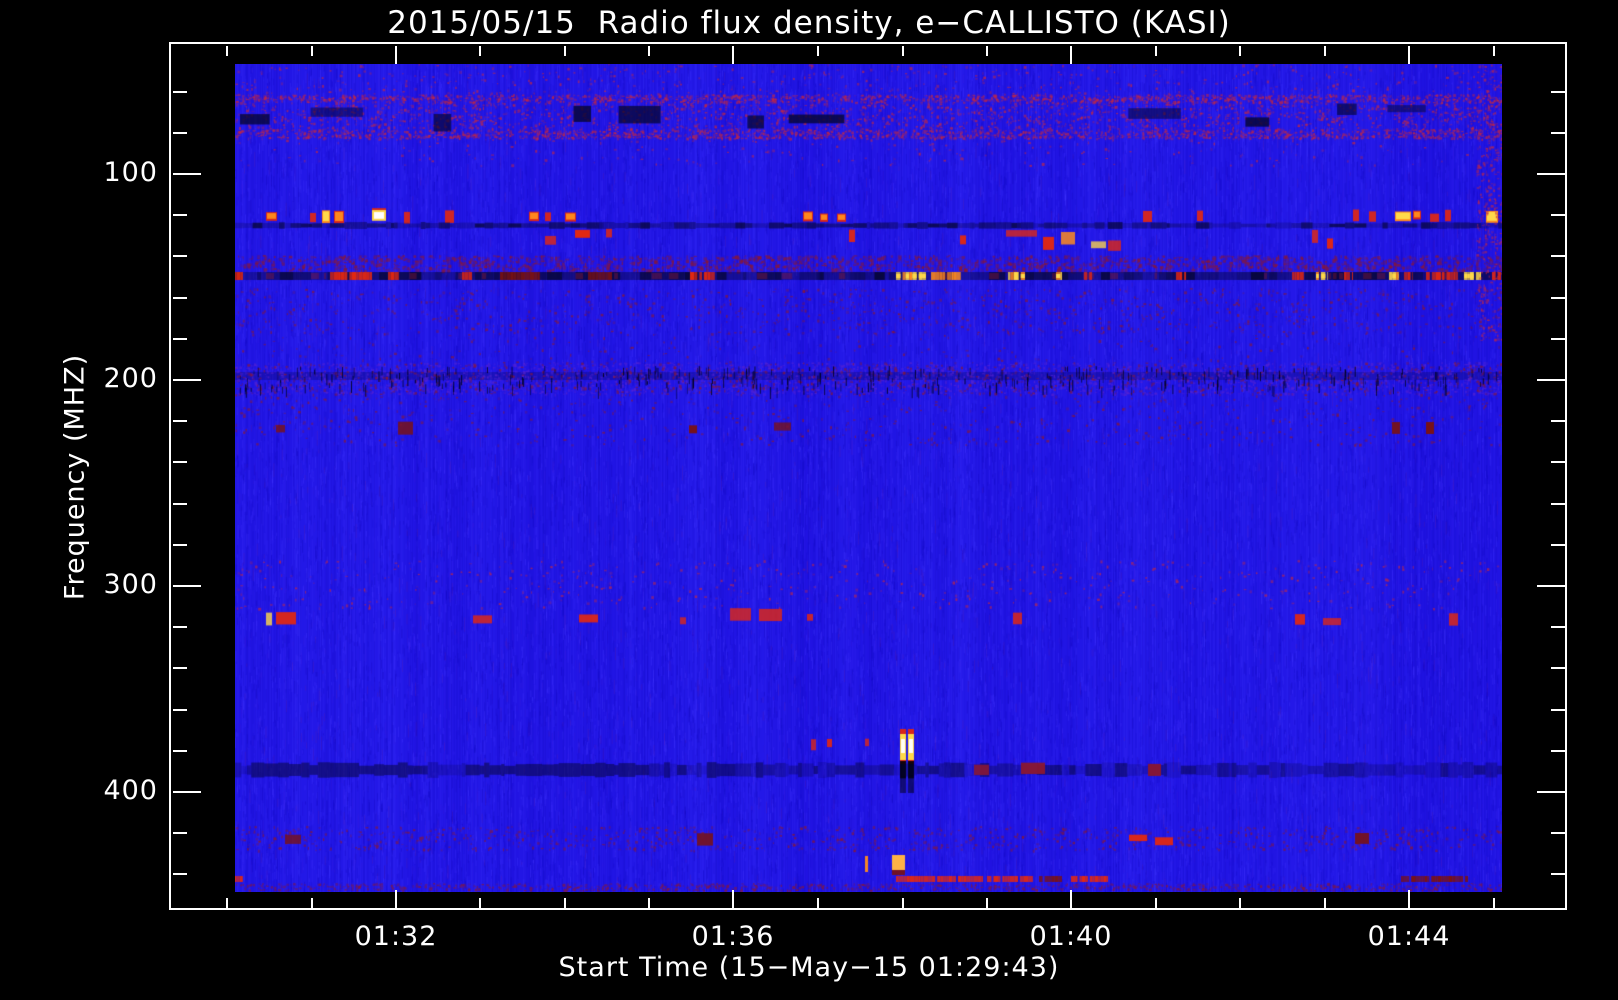 The height and width of the screenshot is (1000, 1618). Describe the element at coordinates (1409, 936) in the screenshot. I see `x-tick-label: 01:44` at that location.